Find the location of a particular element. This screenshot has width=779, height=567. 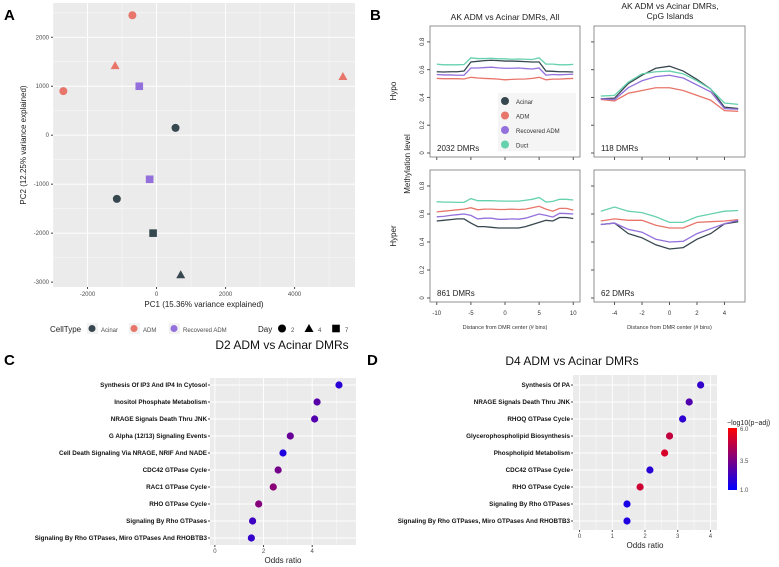

pathway-label: Synthesis Of IP3 And IP4 In Cytosol is located at coordinates (153, 385).